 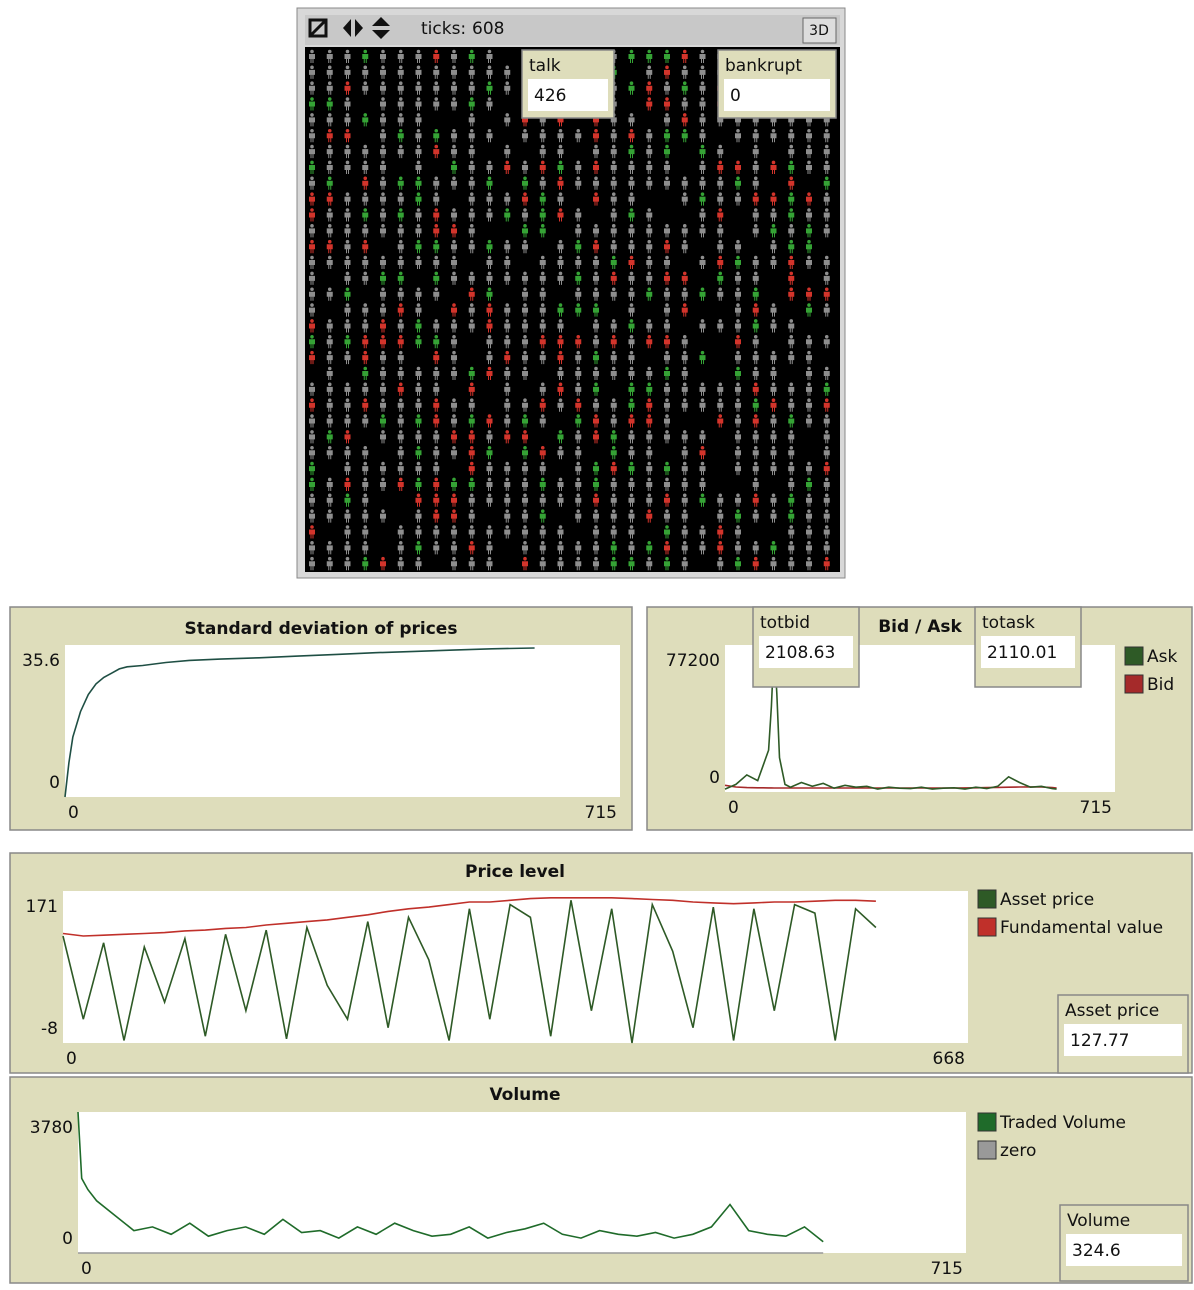 What do you see at coordinates (1096, 1251) in the screenshot?
I see `monitor-value: 324.6` at bounding box center [1096, 1251].